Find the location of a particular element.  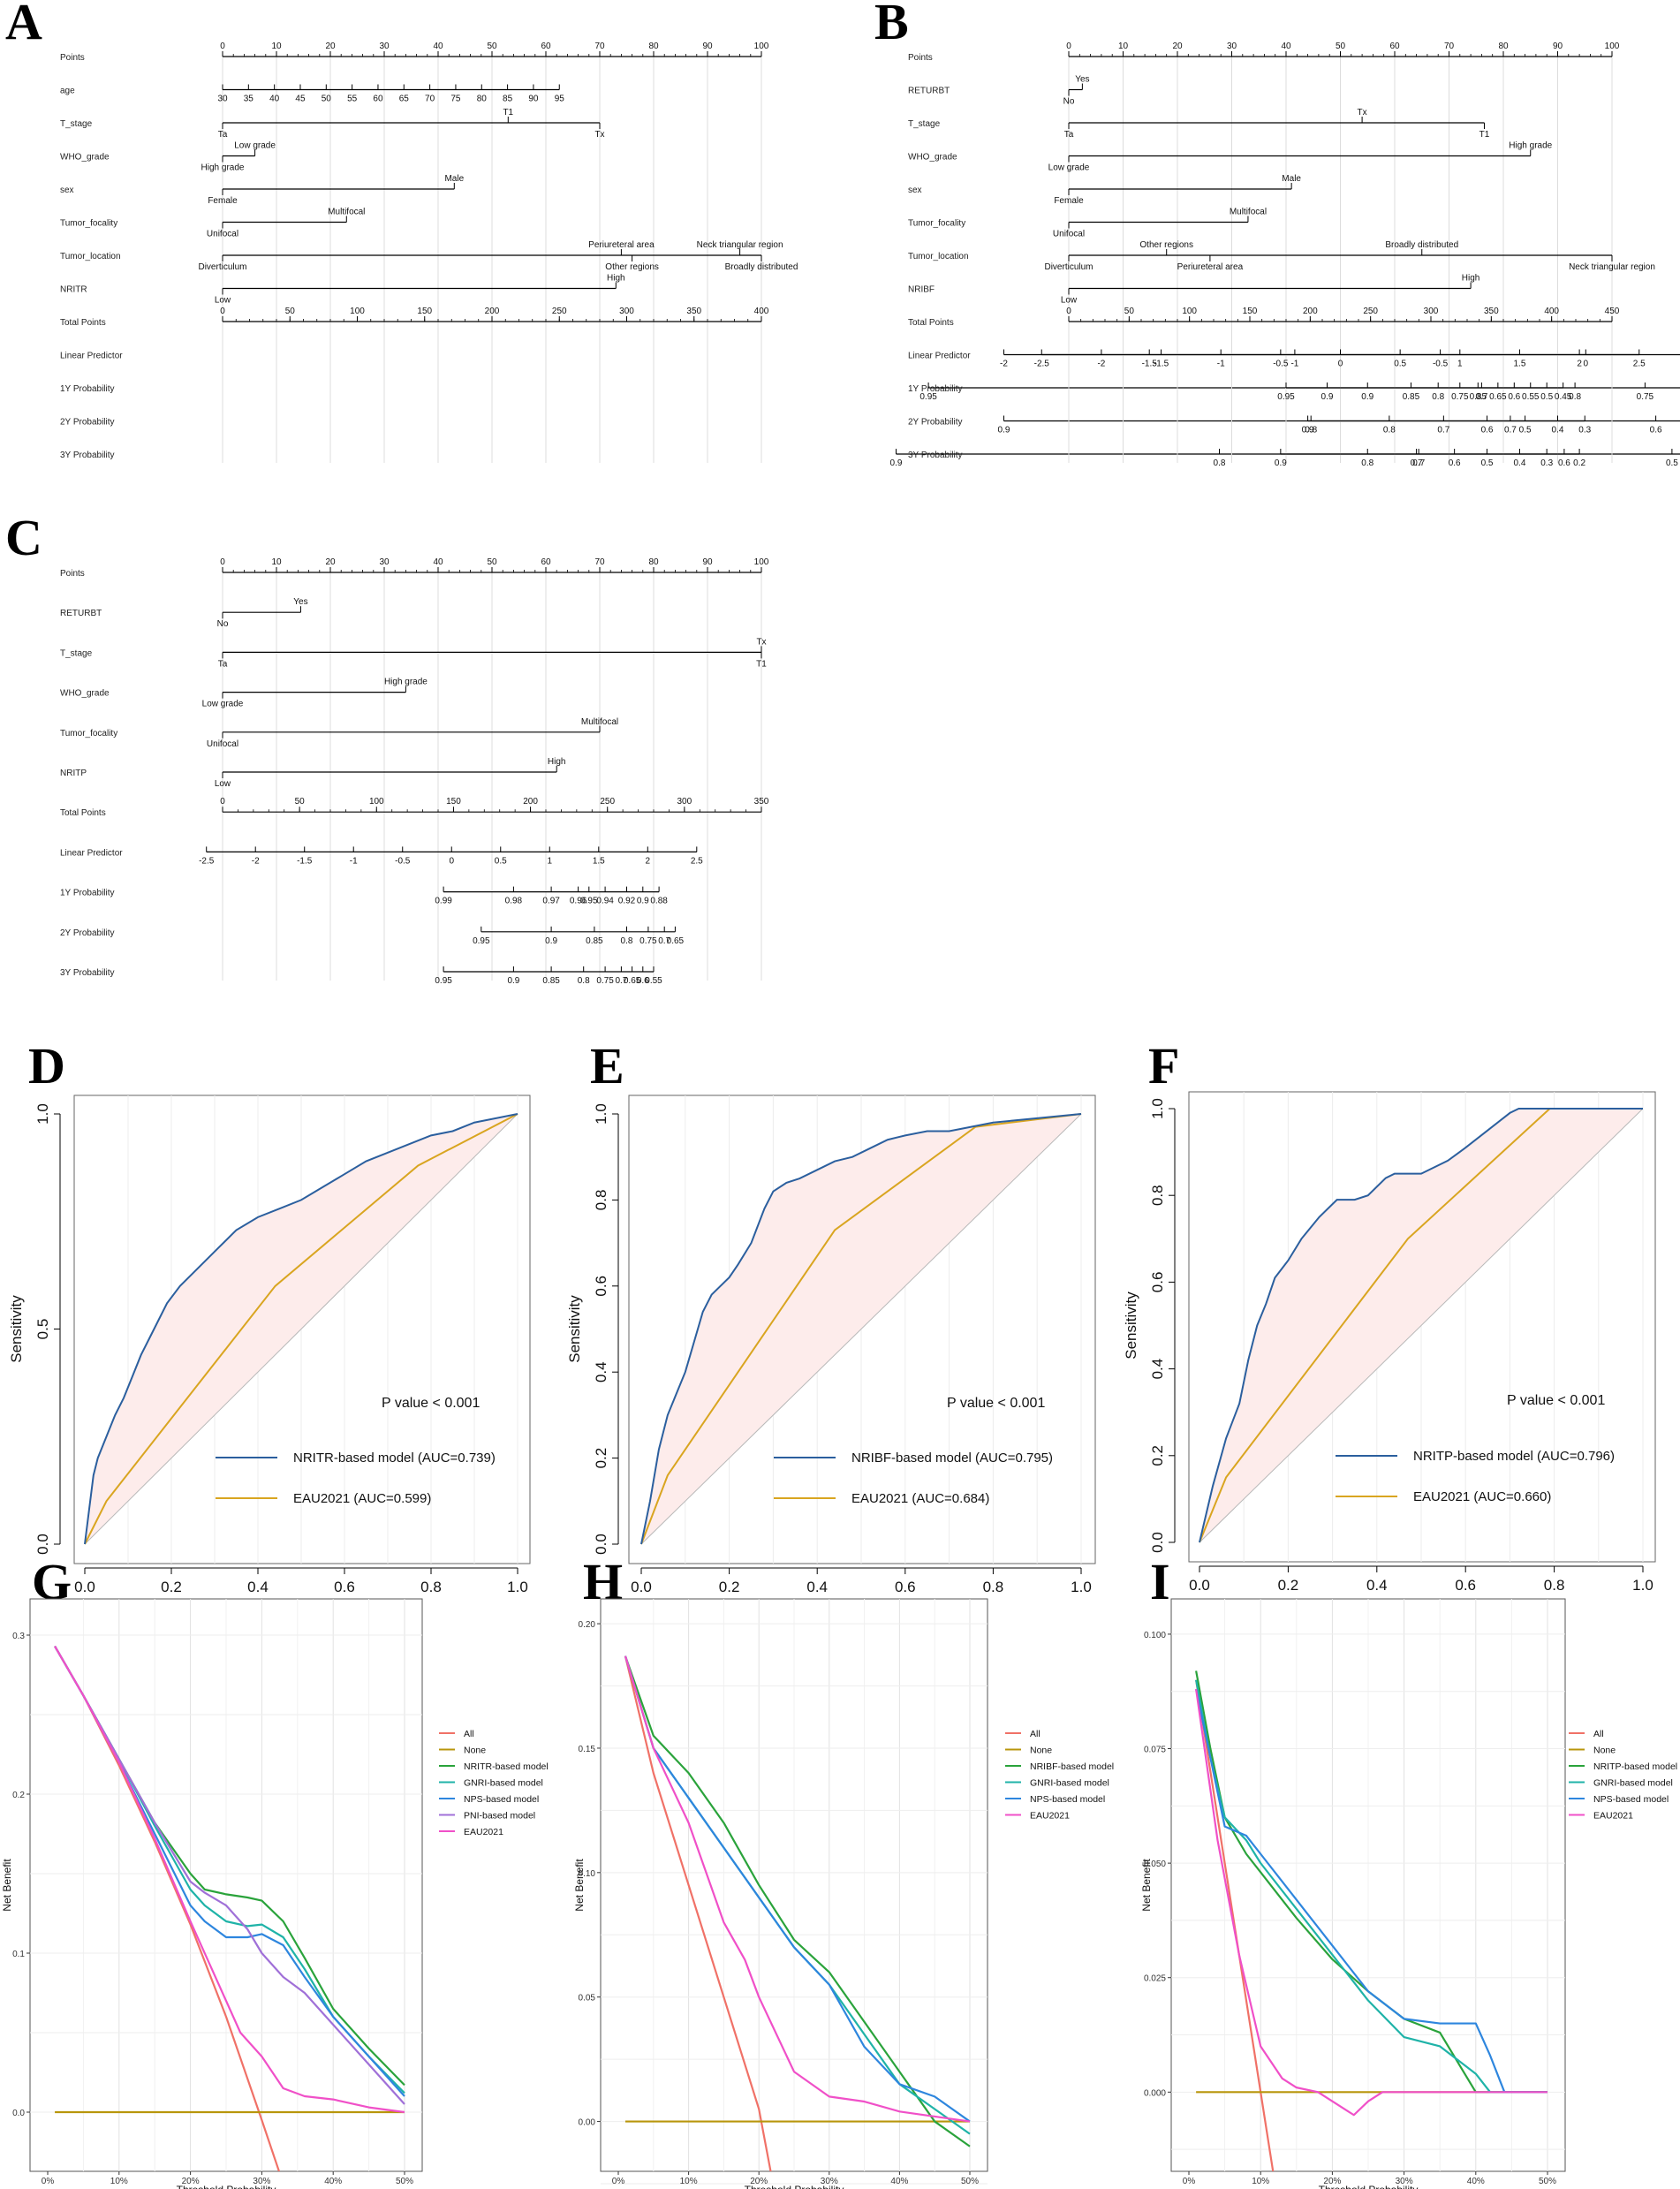

legend-label-nps-based-model: NPS-based model is located at coordinates (1631, 1799).